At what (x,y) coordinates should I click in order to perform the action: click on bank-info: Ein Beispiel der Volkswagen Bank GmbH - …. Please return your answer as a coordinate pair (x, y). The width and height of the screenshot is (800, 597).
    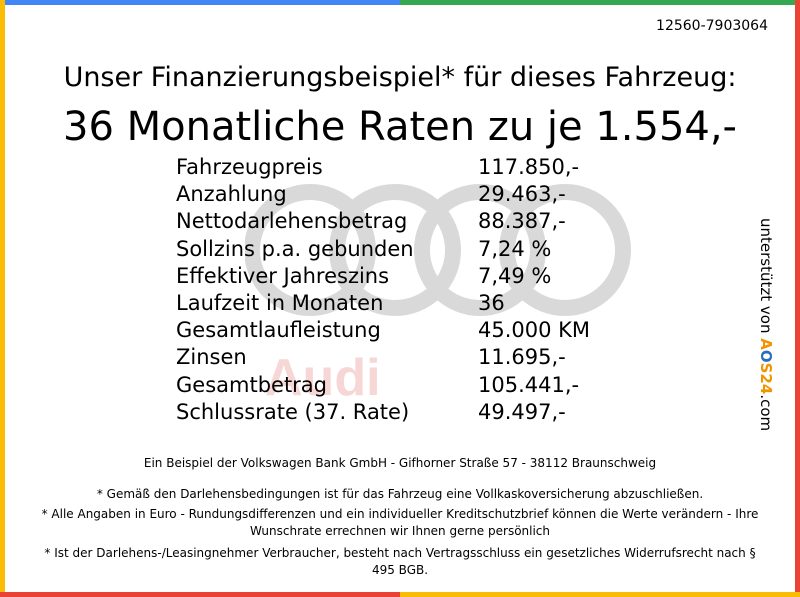
    Looking at the image, I should click on (400, 463).